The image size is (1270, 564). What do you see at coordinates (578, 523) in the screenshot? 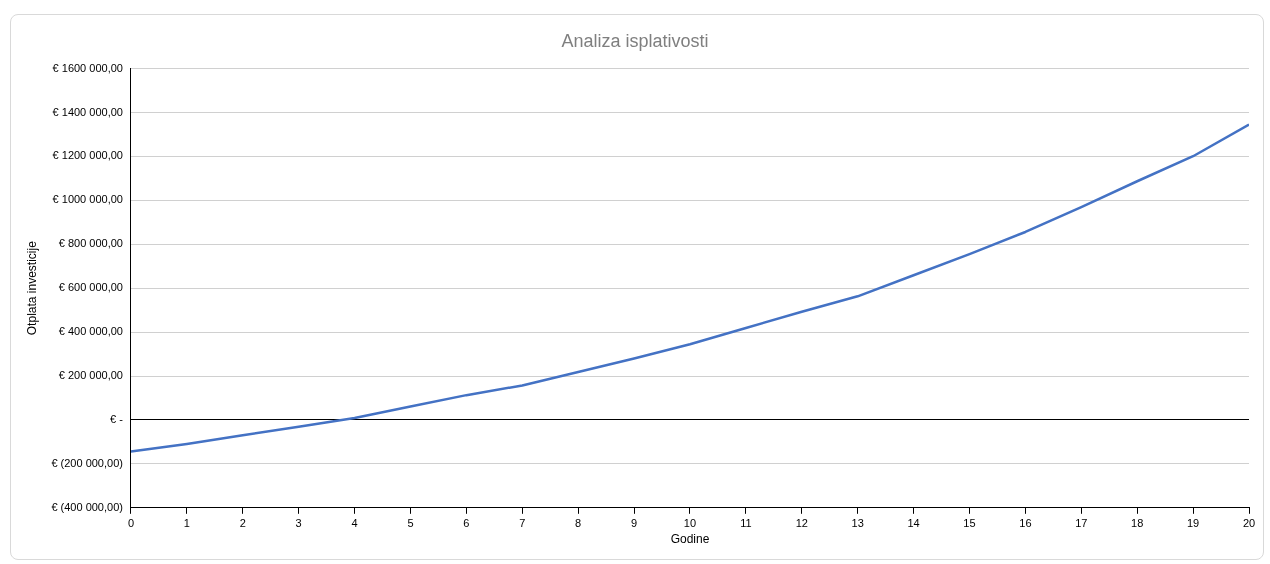
I see `x-tick-label: 8` at bounding box center [578, 523].